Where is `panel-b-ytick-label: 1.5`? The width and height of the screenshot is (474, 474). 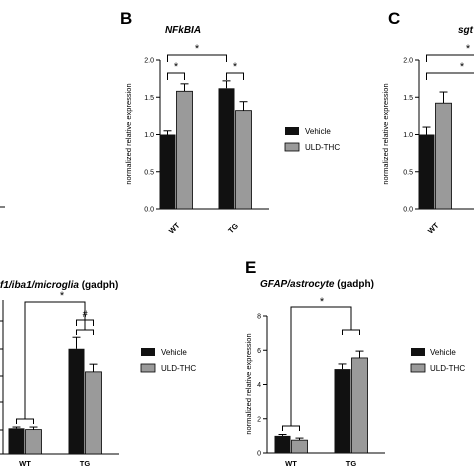
panel-b-ytick-label: 1.5 is located at coordinates (149, 98).